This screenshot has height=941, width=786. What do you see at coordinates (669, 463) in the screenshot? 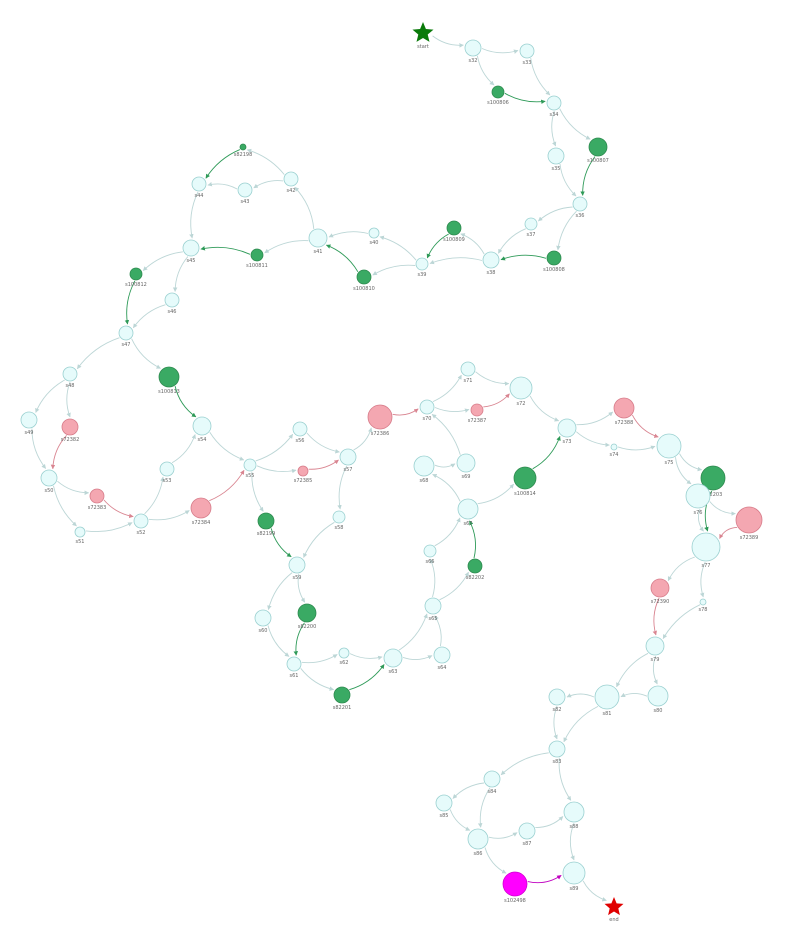
I see `node-label-s75: s75` at bounding box center [669, 463].